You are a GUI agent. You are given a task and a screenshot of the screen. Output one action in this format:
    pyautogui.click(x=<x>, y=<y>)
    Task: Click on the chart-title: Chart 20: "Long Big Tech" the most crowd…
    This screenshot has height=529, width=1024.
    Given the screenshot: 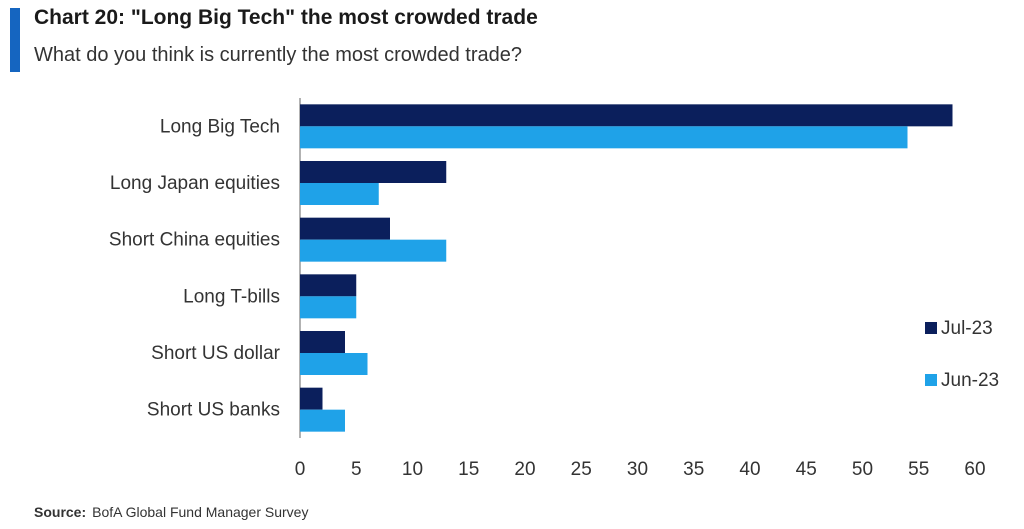 What is the action you would take?
    pyautogui.click(x=286, y=17)
    